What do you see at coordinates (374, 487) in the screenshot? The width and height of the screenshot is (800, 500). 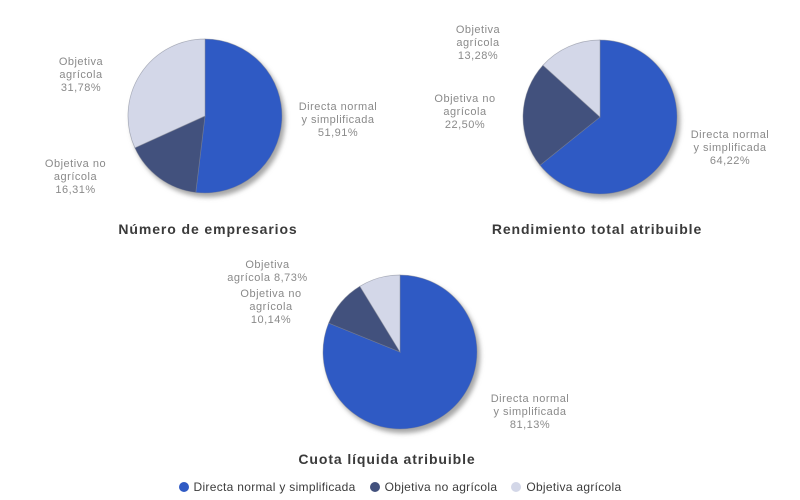 I see `legend-swatch-objetiva-no-agricola-icon` at bounding box center [374, 487].